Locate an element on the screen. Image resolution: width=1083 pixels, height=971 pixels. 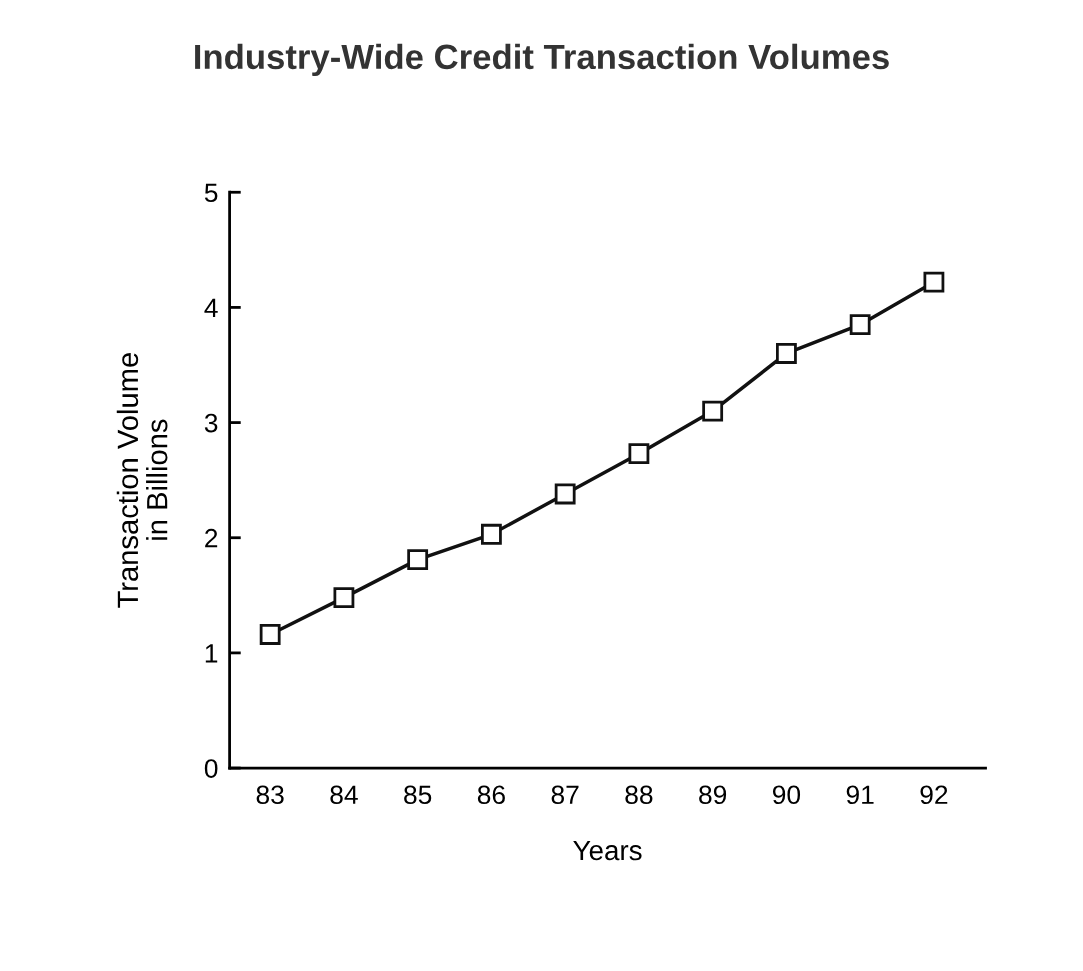
x-tick-label: 87 is located at coordinates (565, 795).